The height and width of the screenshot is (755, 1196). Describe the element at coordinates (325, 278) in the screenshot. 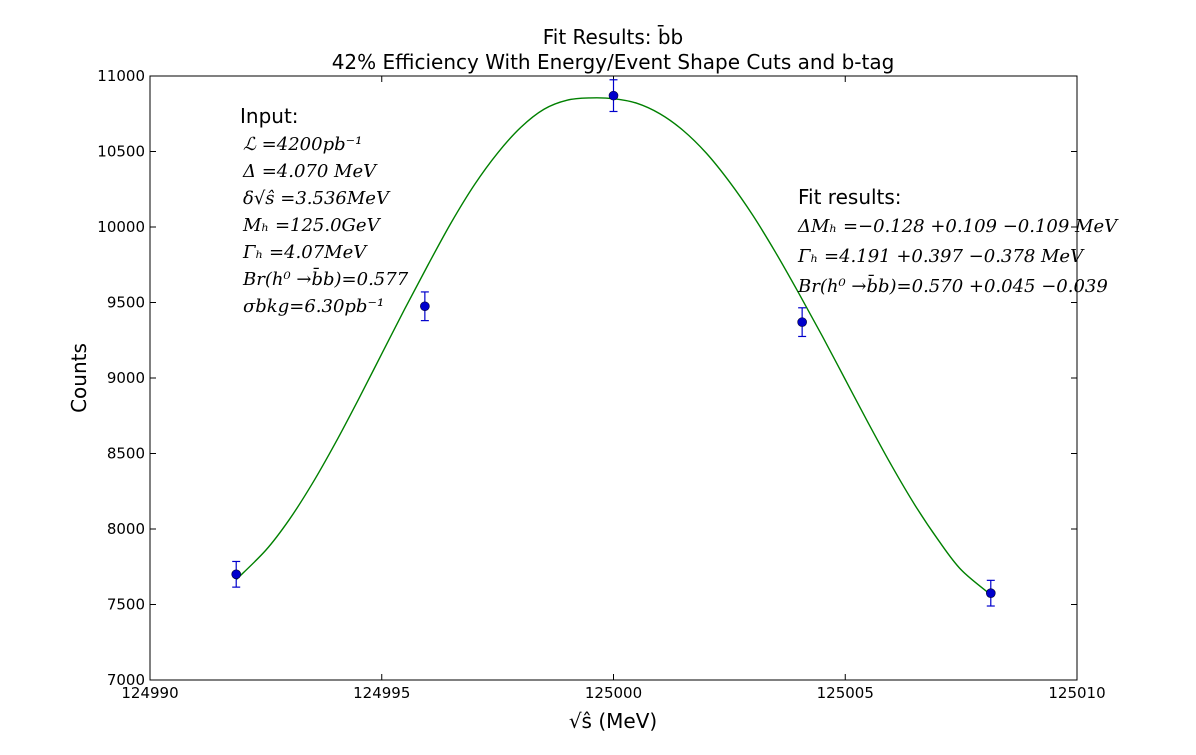

I see `input-parameter: Br(h⁰ →b̄b)=0.577` at that location.